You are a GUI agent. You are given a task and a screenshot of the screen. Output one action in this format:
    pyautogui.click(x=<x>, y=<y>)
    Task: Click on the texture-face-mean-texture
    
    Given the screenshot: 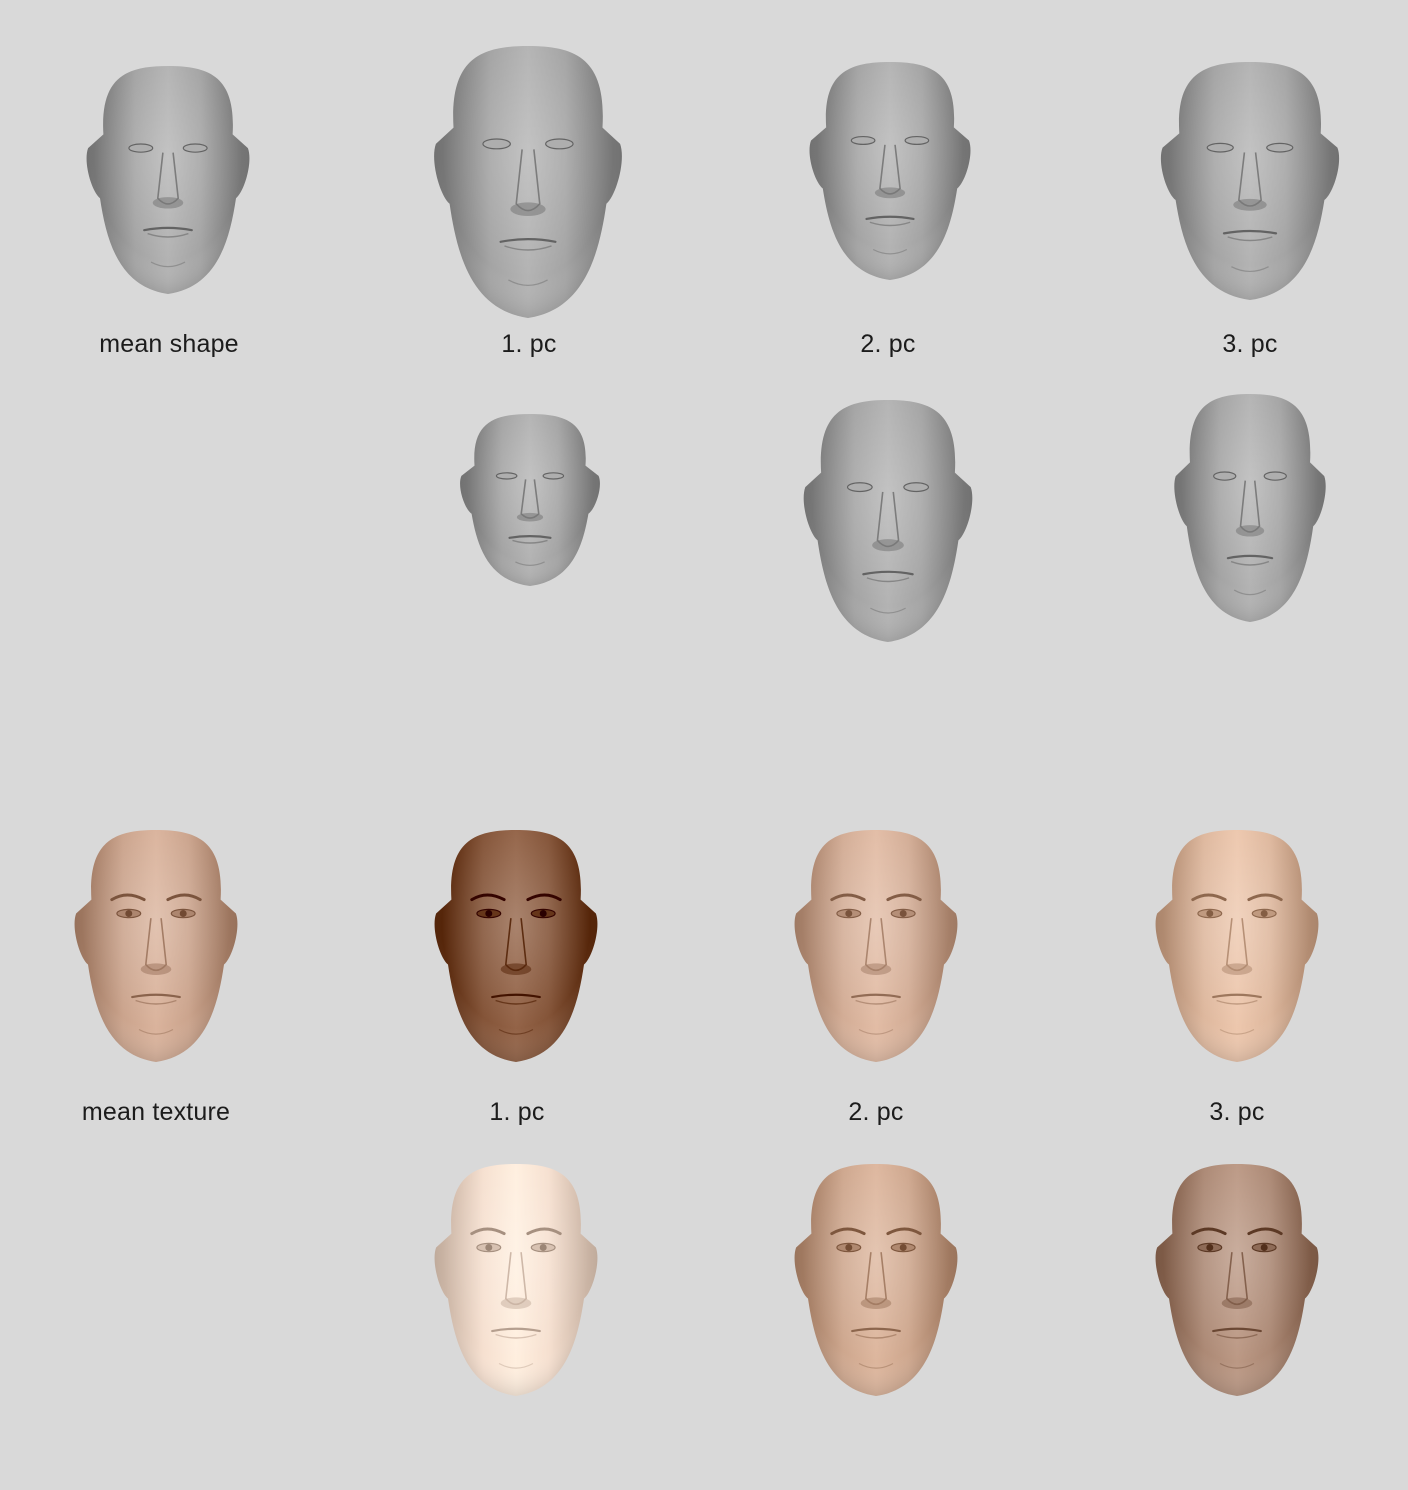 What is the action you would take?
    pyautogui.click(x=156, y=946)
    